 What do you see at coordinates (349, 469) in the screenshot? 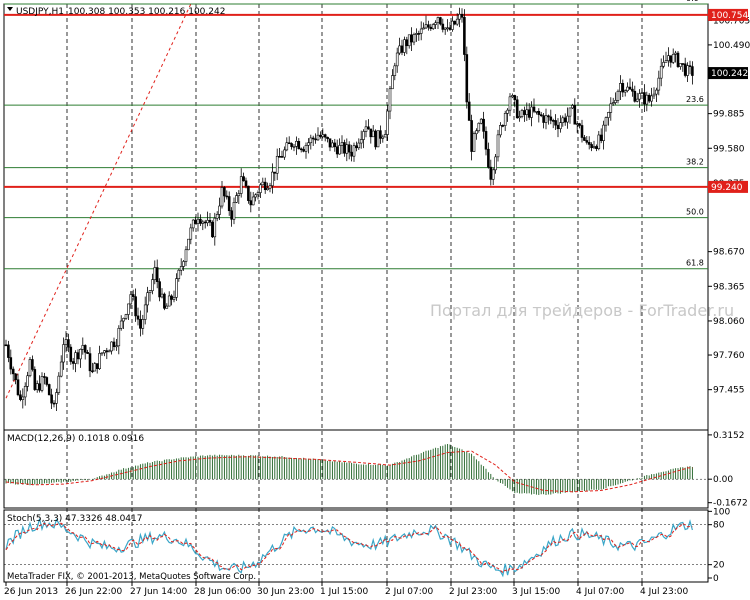
I see `macd-histogram` at bounding box center [349, 469].